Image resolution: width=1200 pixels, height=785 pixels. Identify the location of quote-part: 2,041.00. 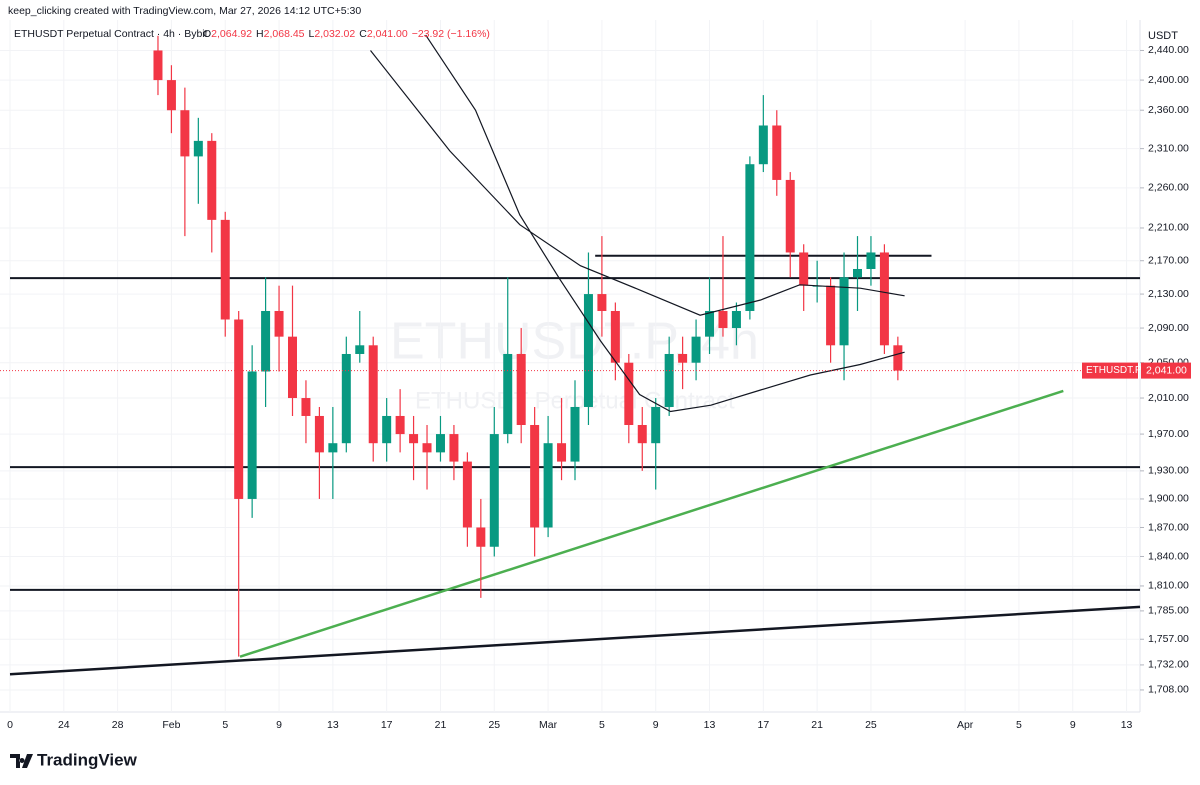
(387, 34).